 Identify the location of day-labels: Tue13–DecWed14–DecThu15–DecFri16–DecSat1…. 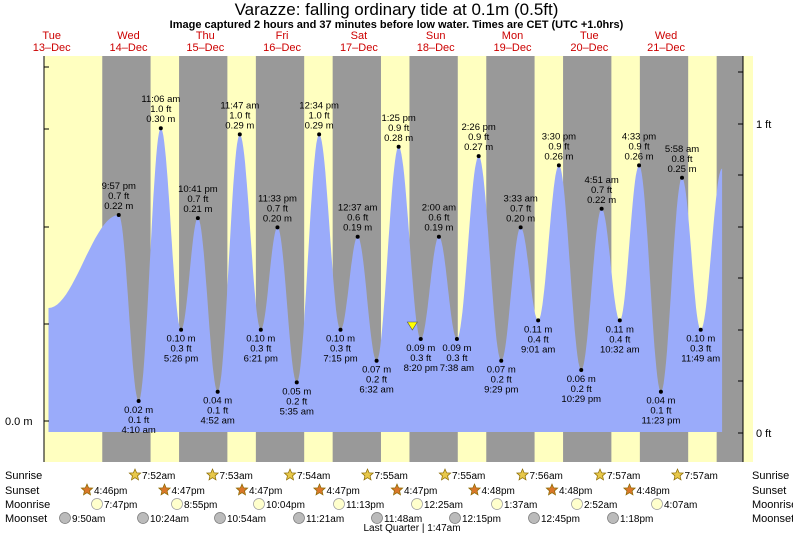
(359, 42).